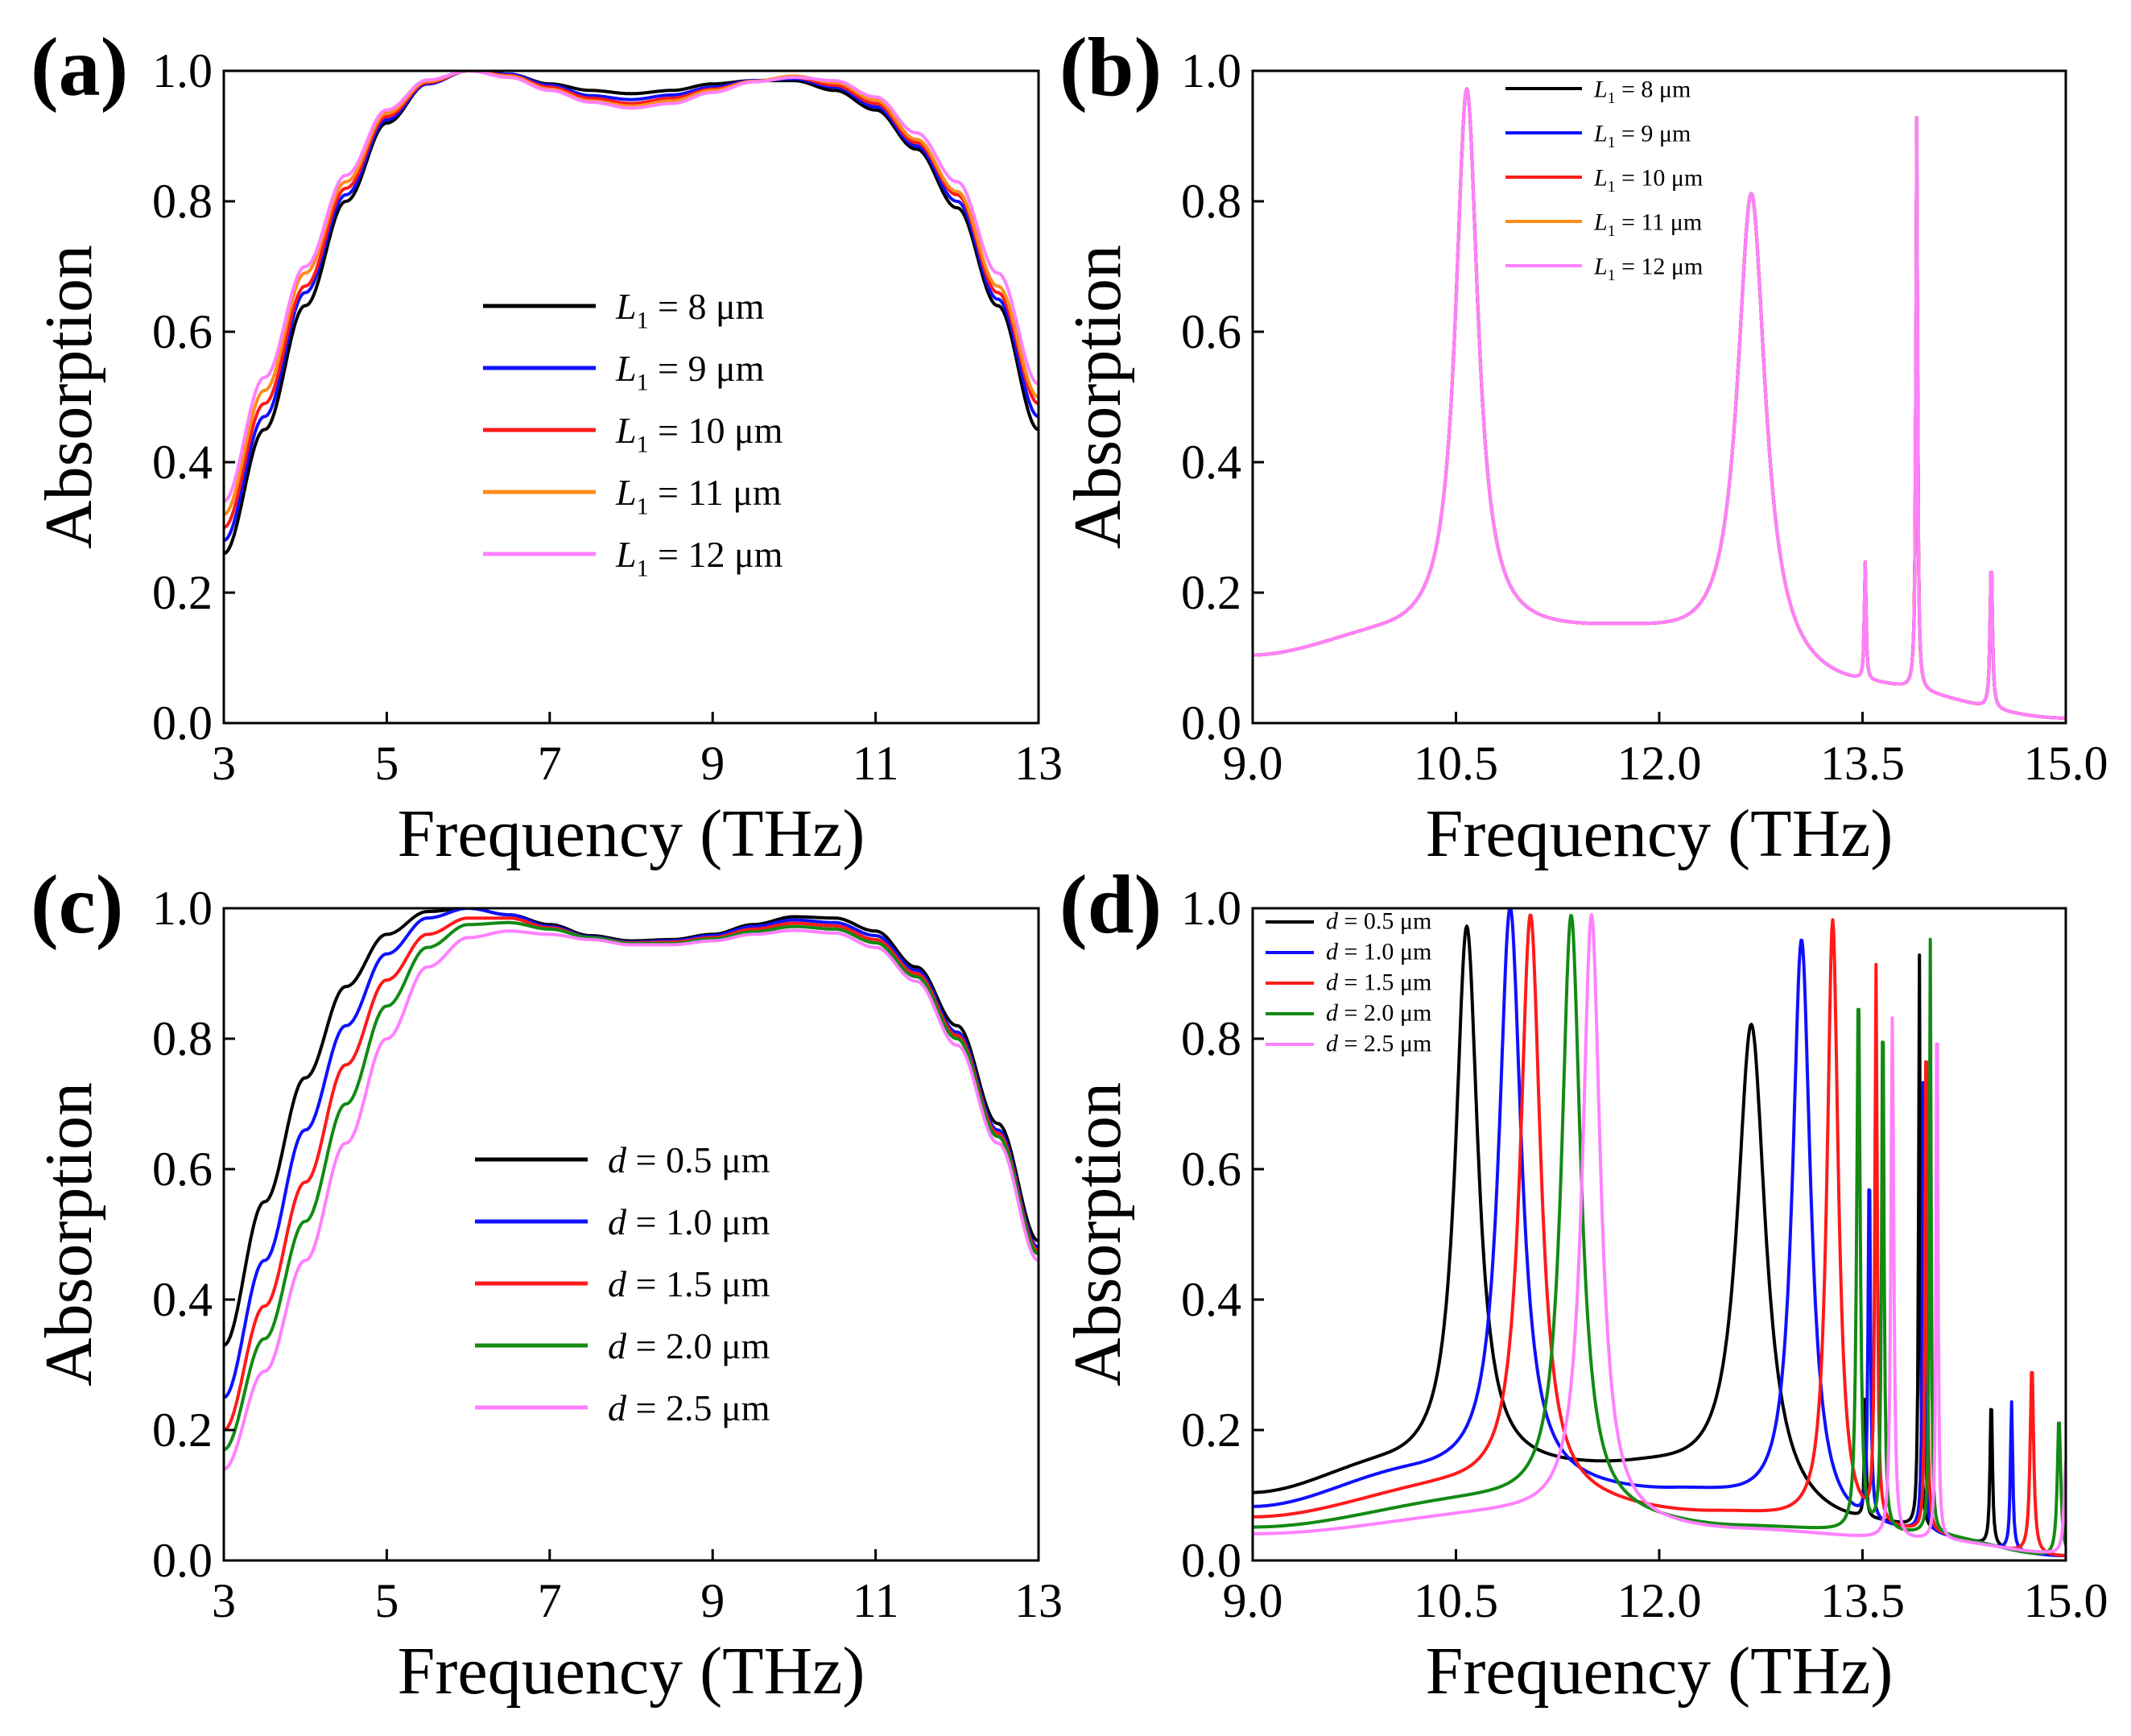  Describe the element at coordinates (689, 1221) in the screenshot. I see `legend-label: d = 1.0 μm` at that location.